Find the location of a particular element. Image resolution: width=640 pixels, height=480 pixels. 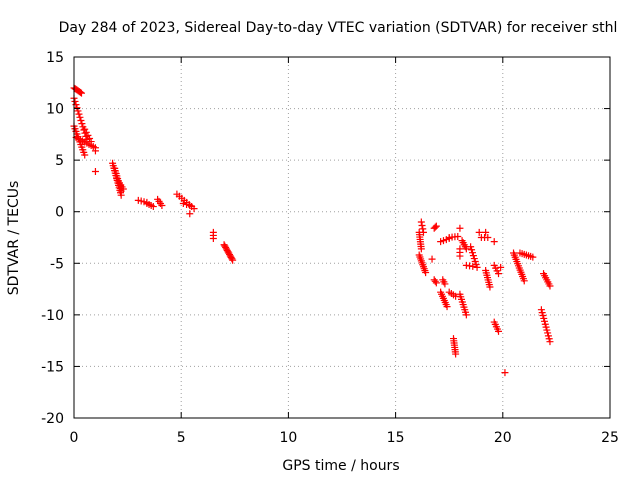

y-axis-label: SDTVAR / TECUs is located at coordinates (14, 238).